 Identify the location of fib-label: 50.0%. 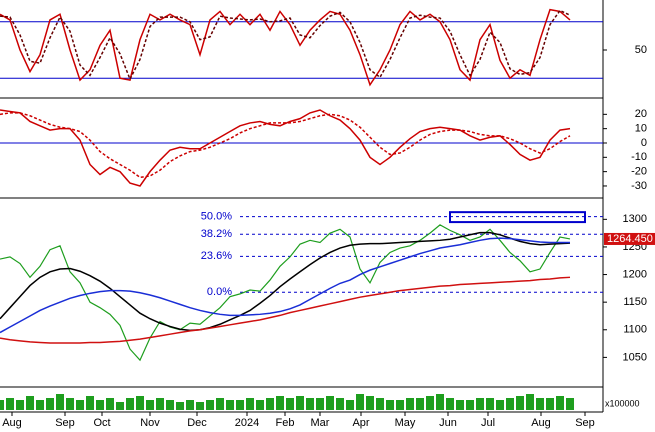
(216, 216).